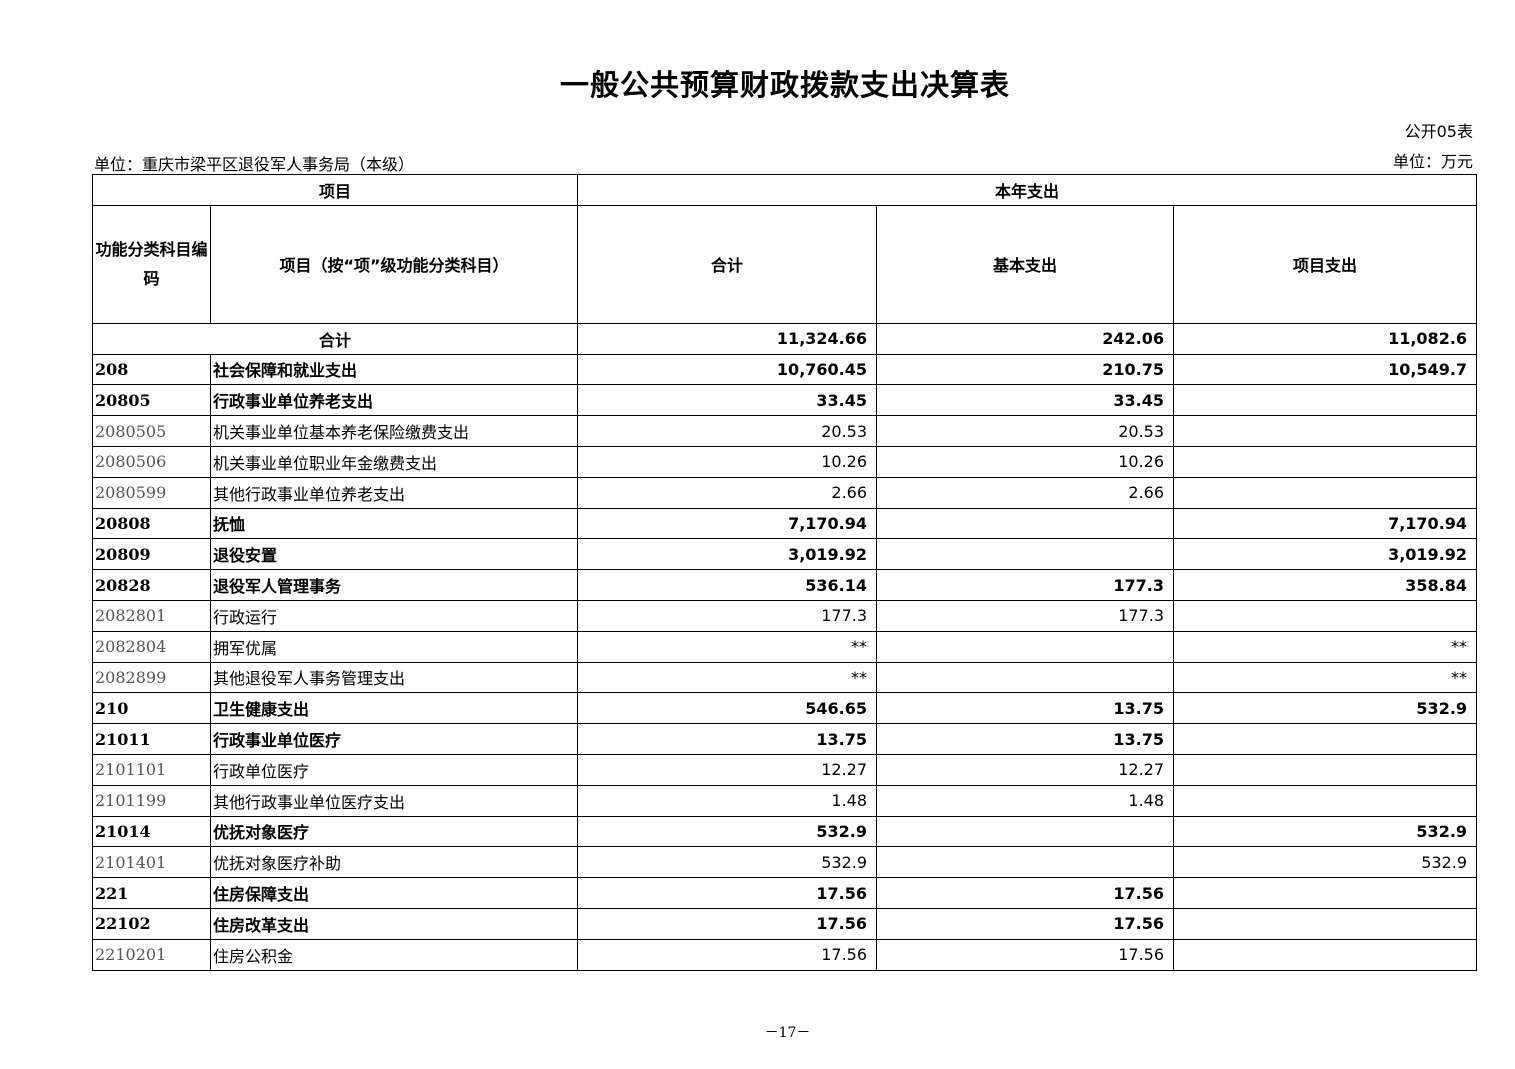  What do you see at coordinates (727, 369) in the screenshot?
I see `row-total: 10,760.45` at bounding box center [727, 369].